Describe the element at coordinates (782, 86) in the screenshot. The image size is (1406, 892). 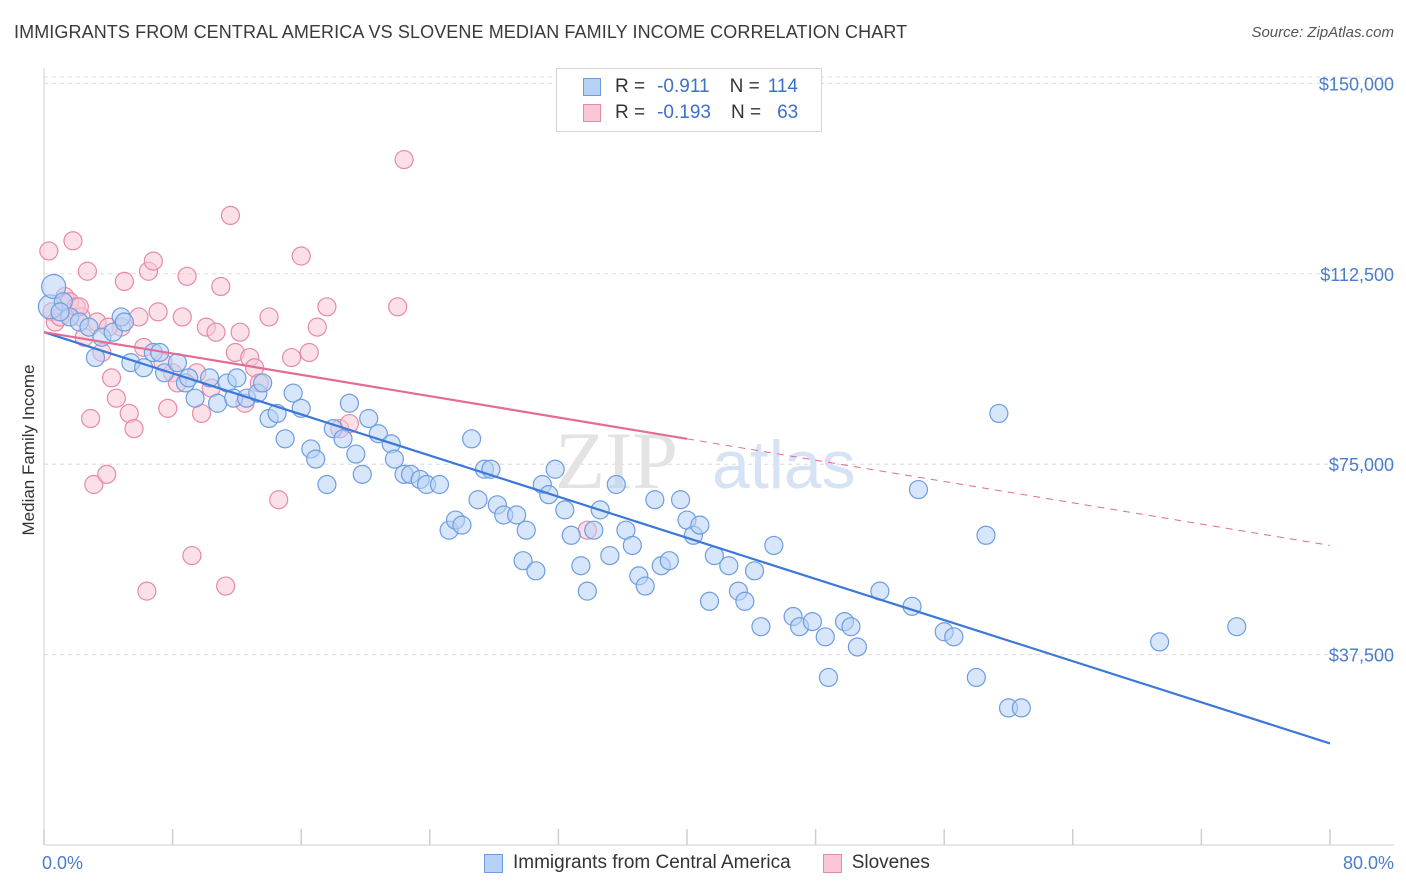
I see `n-value: 114` at that location.